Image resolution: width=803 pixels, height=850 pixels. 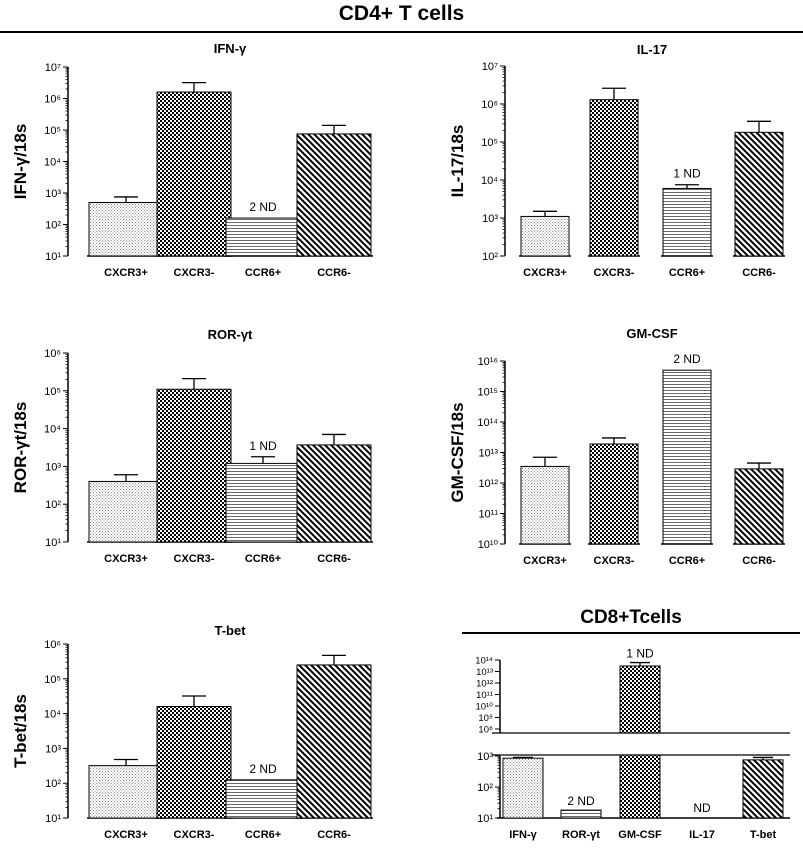 I want to click on cd8-title-rule, so click(x=631, y=633).